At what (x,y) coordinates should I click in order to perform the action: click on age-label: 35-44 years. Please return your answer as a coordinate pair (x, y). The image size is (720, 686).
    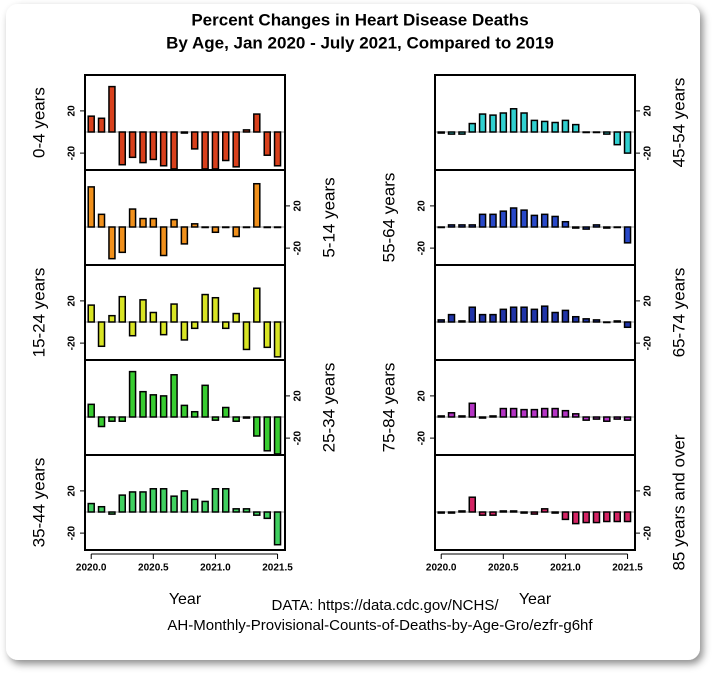
    Looking at the image, I should click on (38, 503).